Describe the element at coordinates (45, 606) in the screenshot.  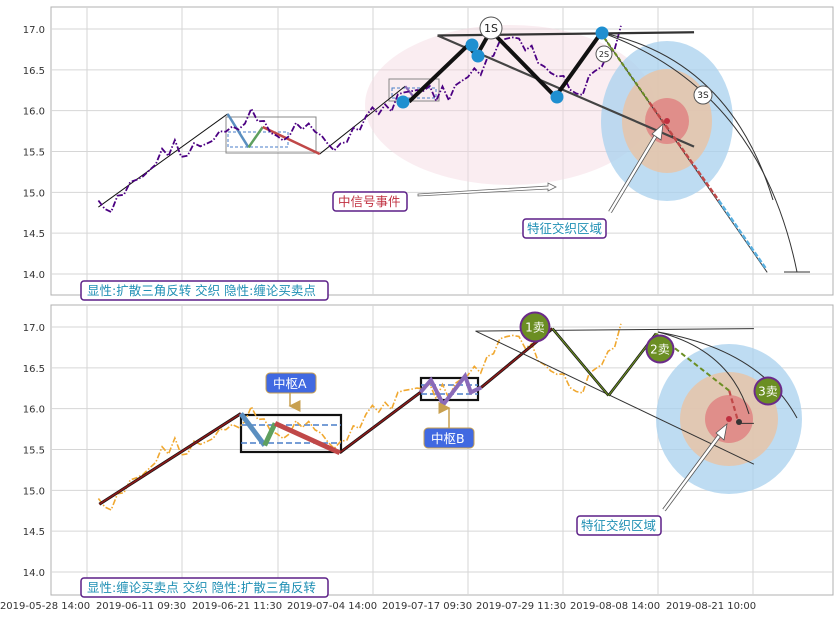
I see `x-tick-label: 2019-05-28 14:00` at that location.